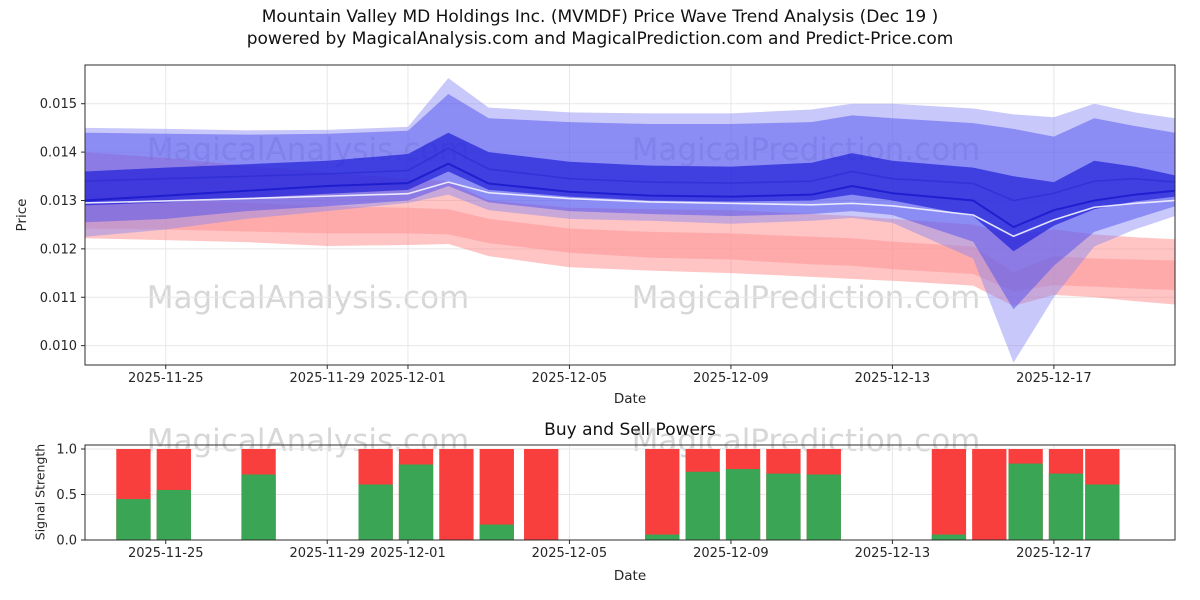 Image resolution: width=1200 pixels, height=600 pixels. I want to click on y-tick-label: 0.010, so click(58, 346).